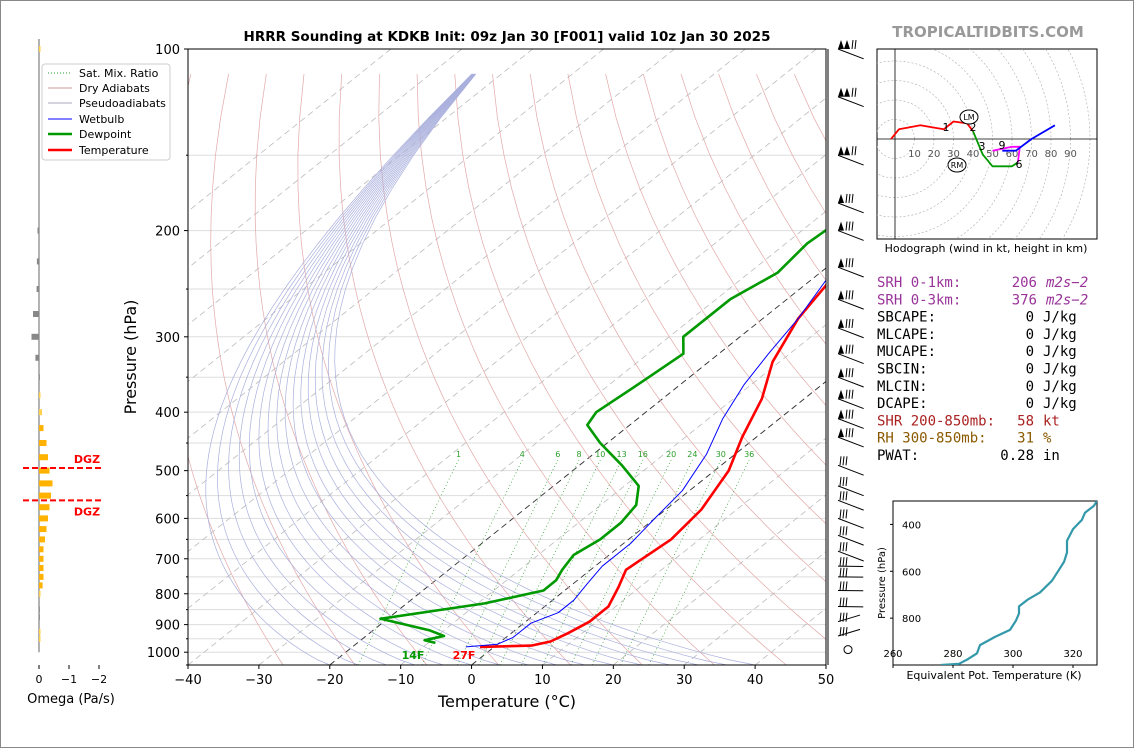  I want to click on index-value: 0.28, so click(1017, 456).